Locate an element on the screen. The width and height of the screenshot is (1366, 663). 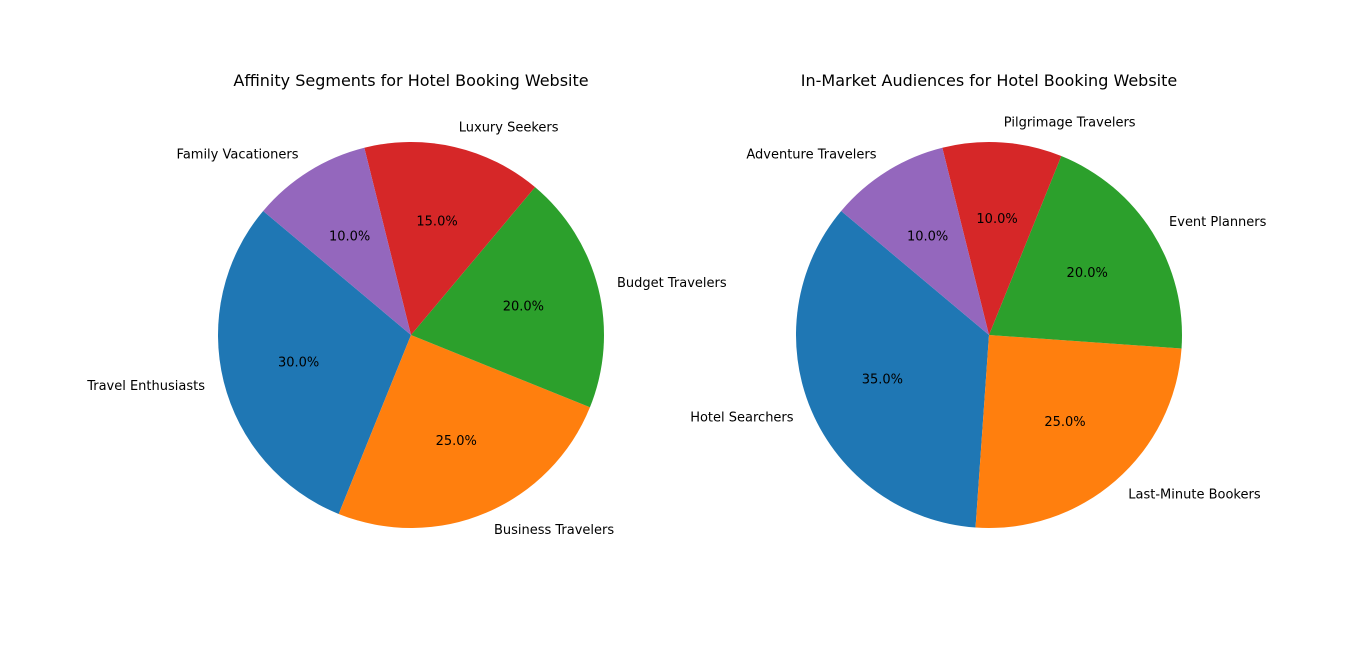
slice-label: Business Travelers is located at coordinates (554, 530).